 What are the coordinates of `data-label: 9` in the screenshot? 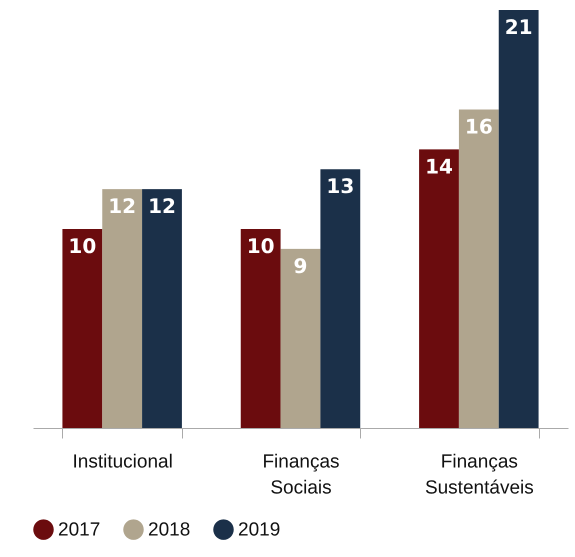 It's located at (301, 266).